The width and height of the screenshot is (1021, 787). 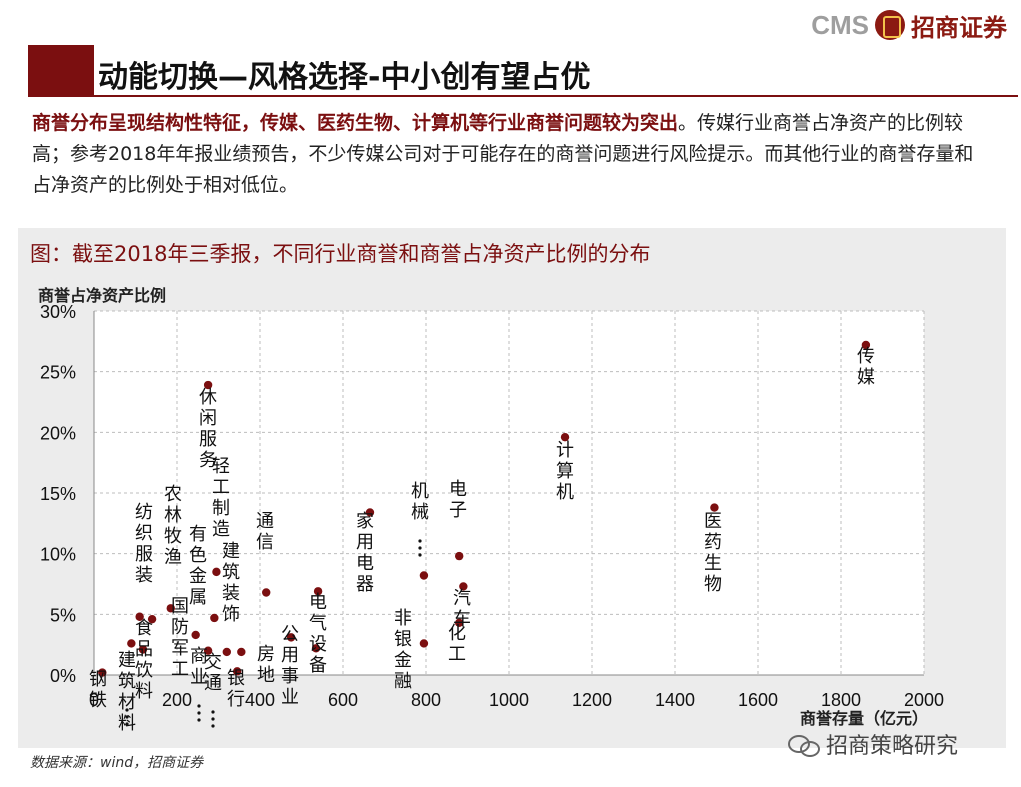 I want to click on x-tick-label: 1400, so click(x=675, y=700).